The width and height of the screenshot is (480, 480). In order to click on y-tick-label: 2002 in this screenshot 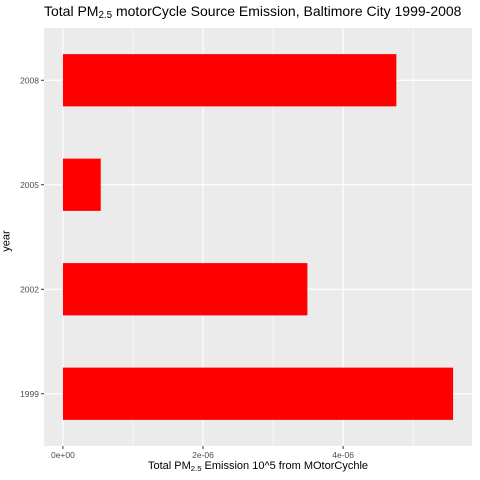, I will do `click(29, 289)`.